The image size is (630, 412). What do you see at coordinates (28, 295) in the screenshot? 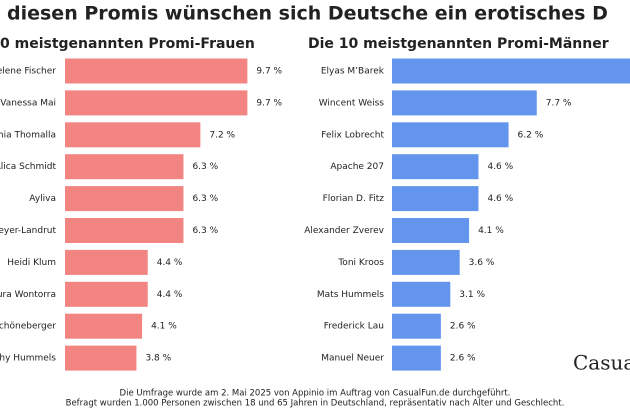
I see `category-label: ura Wontorra` at bounding box center [28, 295].